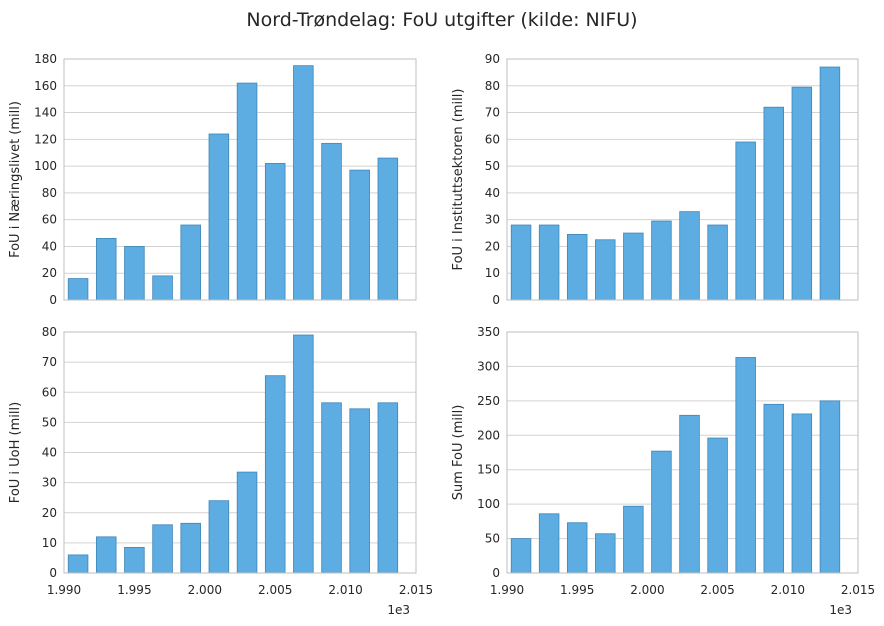 Image resolution: width=884 pixels, height=626 pixels. What do you see at coordinates (458, 453) in the screenshot?
I see `y-axis-label: Sum FoU (mill)` at bounding box center [458, 453].